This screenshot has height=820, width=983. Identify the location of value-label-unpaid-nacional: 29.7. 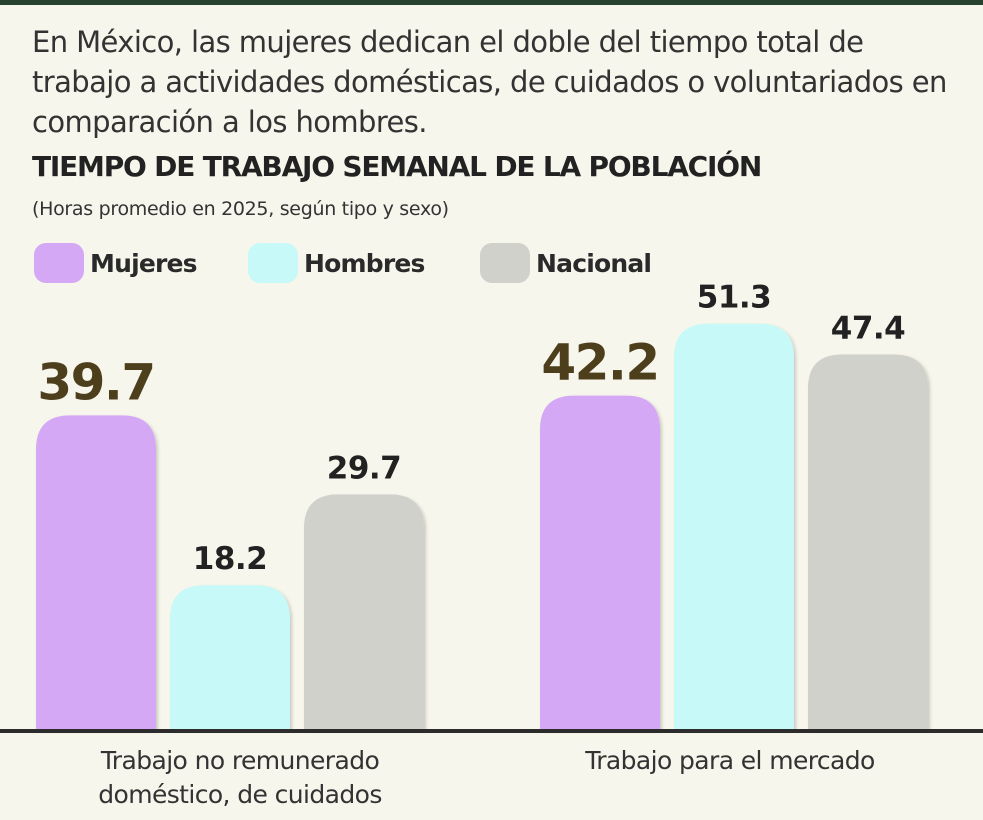
(364, 468).